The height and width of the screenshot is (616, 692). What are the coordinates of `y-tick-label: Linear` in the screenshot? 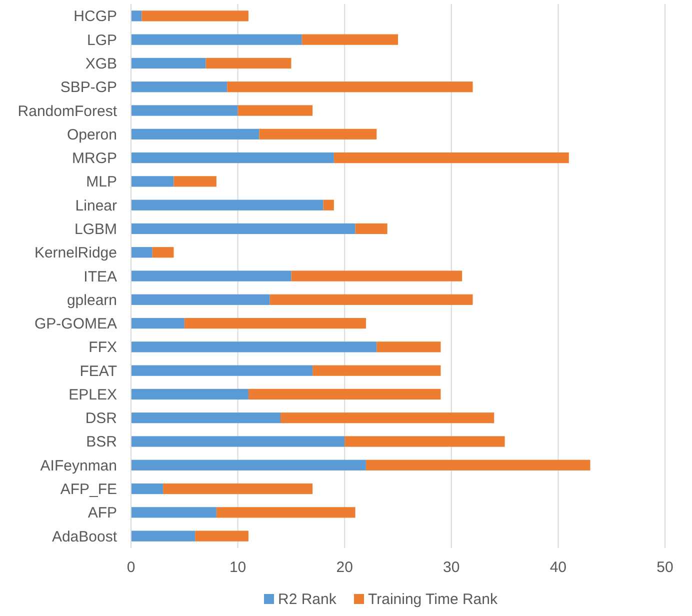 It's located at (96, 205).